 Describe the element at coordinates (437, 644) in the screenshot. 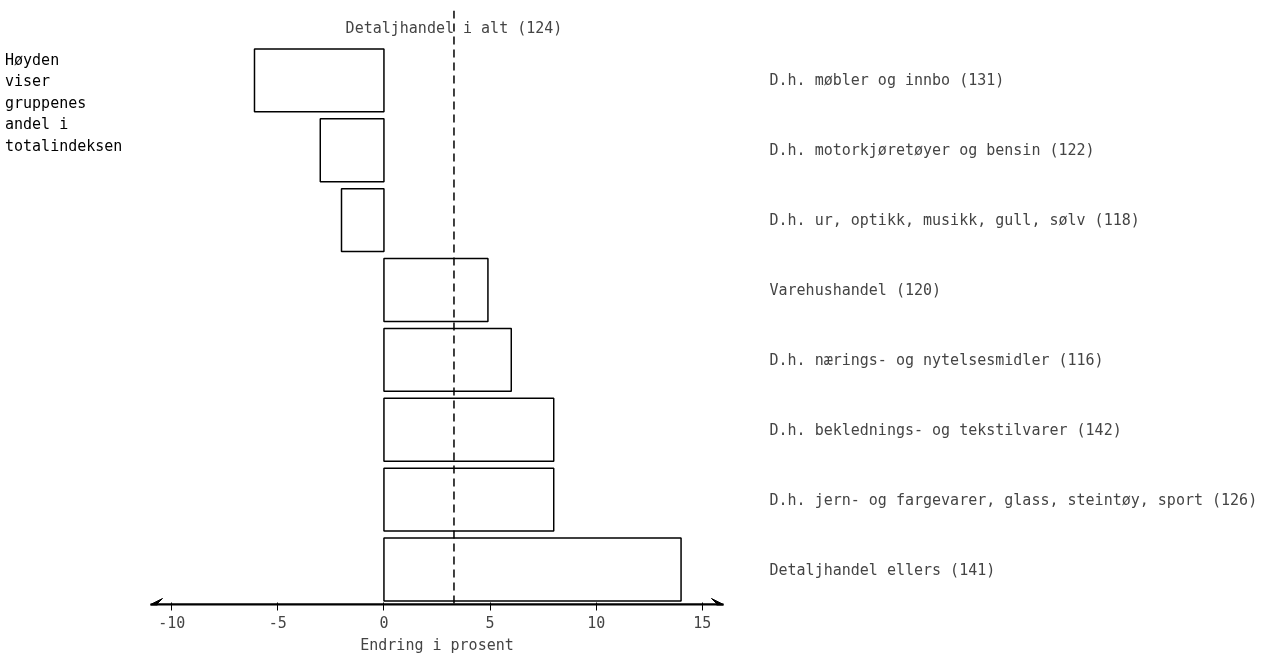

I see `x-axis-title: Endring i prosent` at that location.